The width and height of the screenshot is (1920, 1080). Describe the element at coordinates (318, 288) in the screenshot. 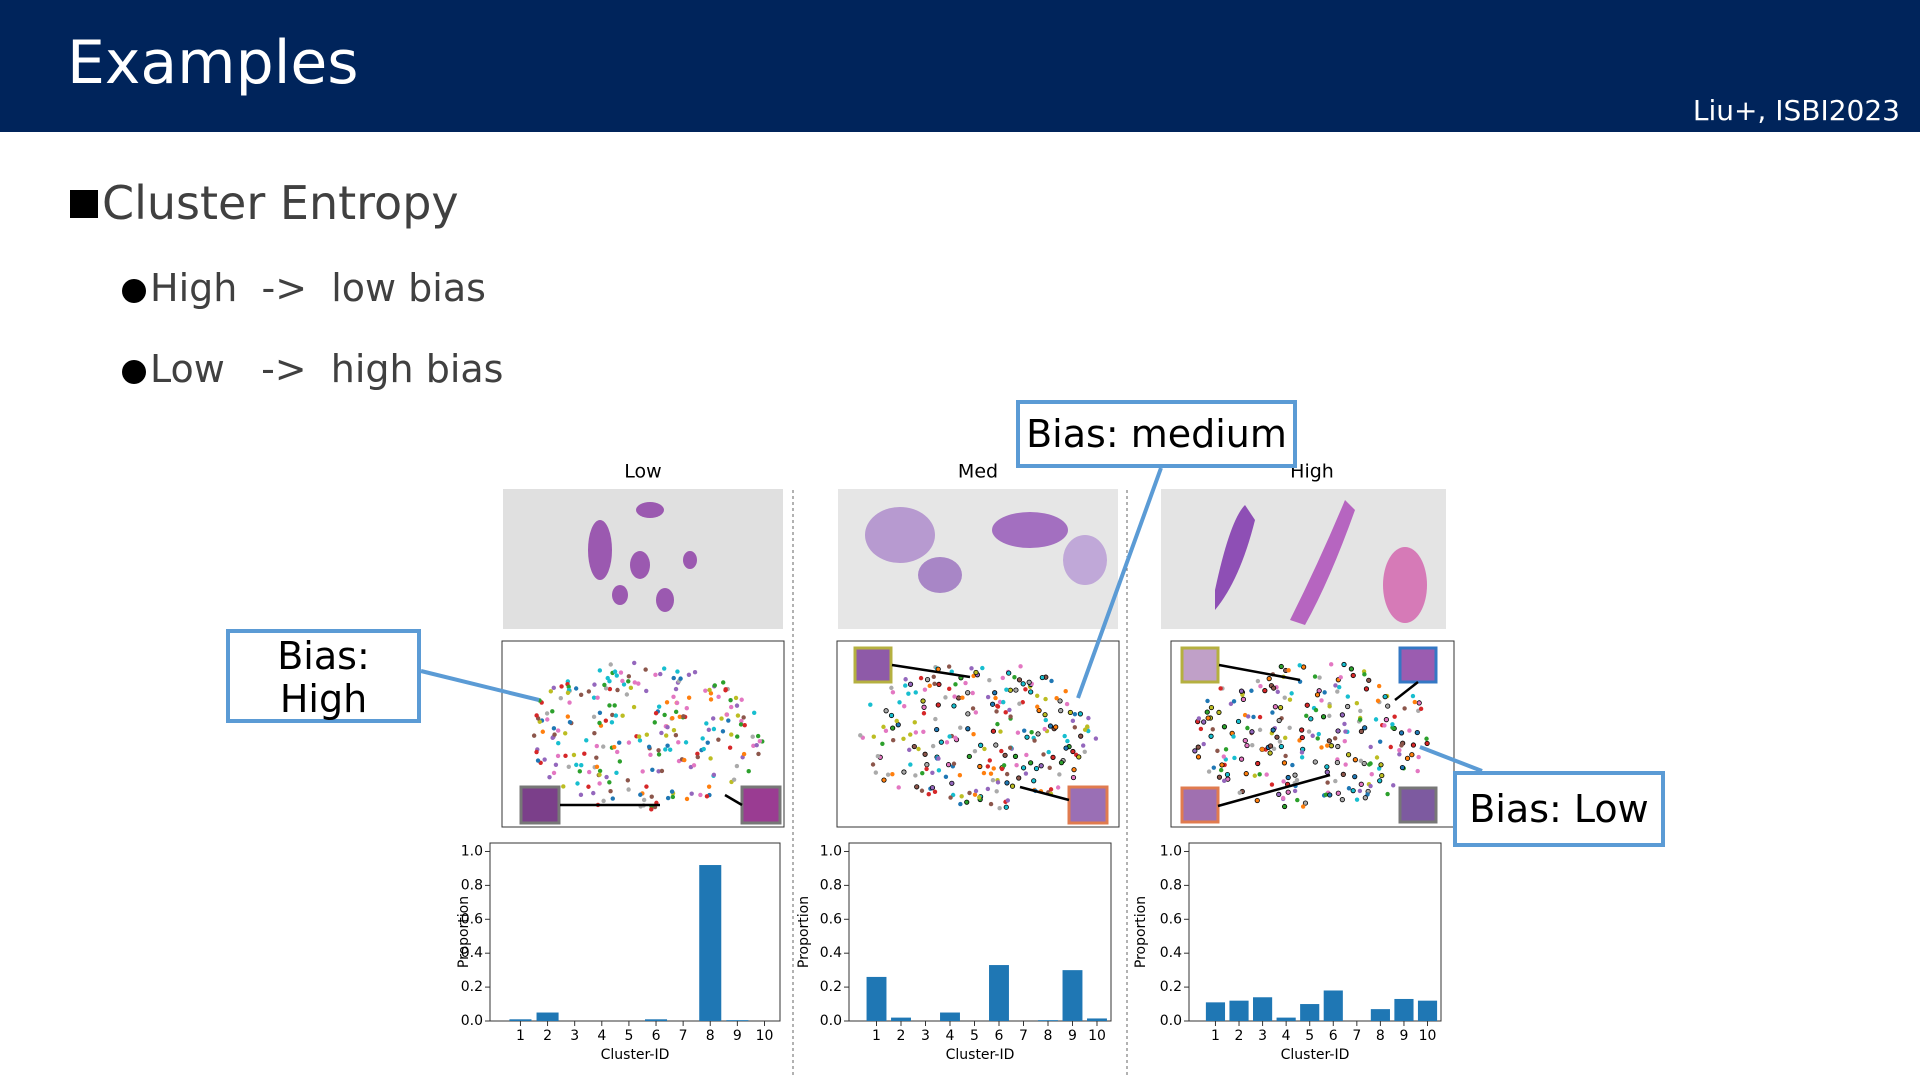

I see `bullet: High -> low bias` at that location.